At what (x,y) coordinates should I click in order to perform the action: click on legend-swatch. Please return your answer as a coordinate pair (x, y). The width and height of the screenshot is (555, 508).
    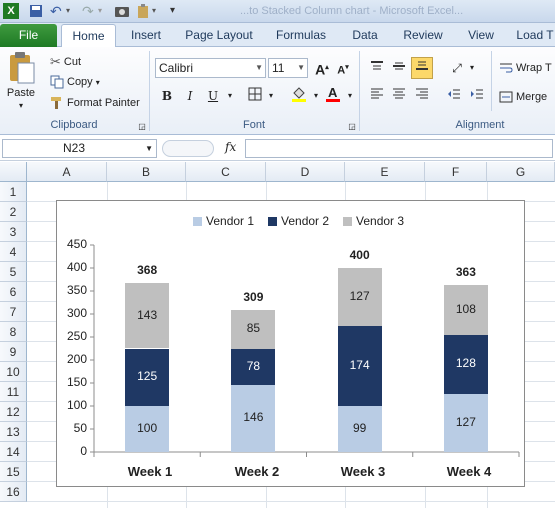
    Looking at the image, I should click on (197, 221).